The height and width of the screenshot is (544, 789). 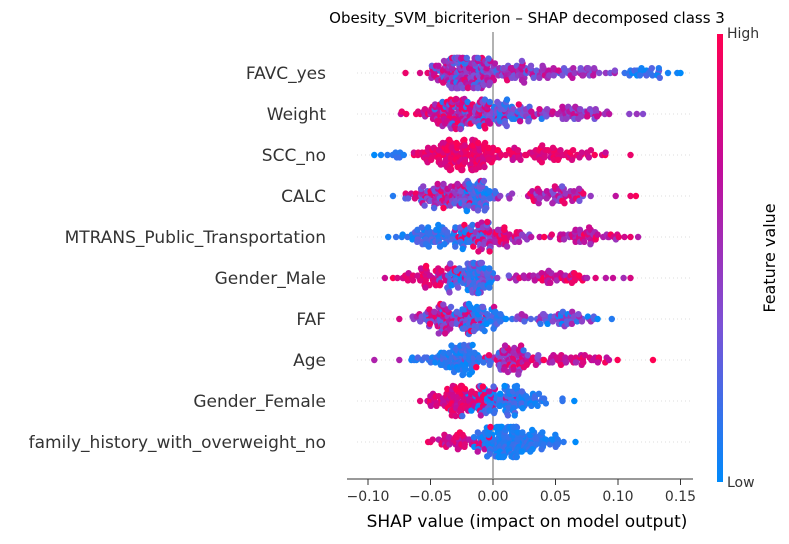 What do you see at coordinates (743, 34) in the screenshot?
I see `colorbar-high-label: High` at bounding box center [743, 34].